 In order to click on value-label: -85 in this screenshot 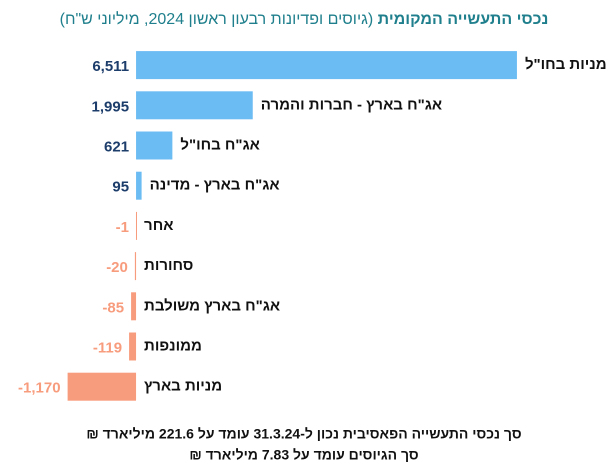, I will do `click(113, 307)`.